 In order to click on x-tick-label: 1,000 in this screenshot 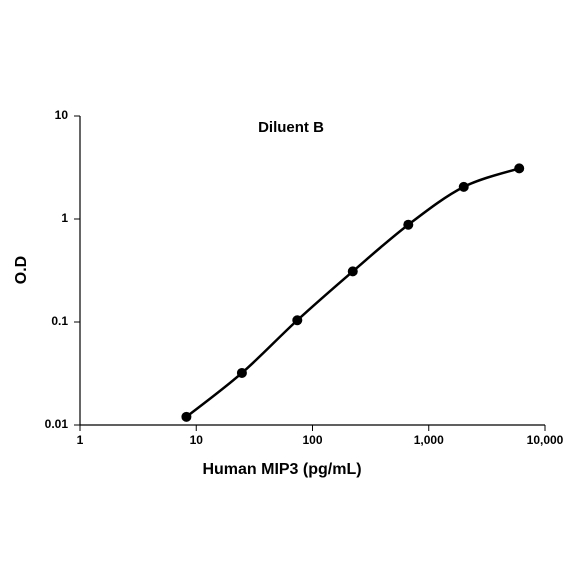, I will do `click(429, 440)`.